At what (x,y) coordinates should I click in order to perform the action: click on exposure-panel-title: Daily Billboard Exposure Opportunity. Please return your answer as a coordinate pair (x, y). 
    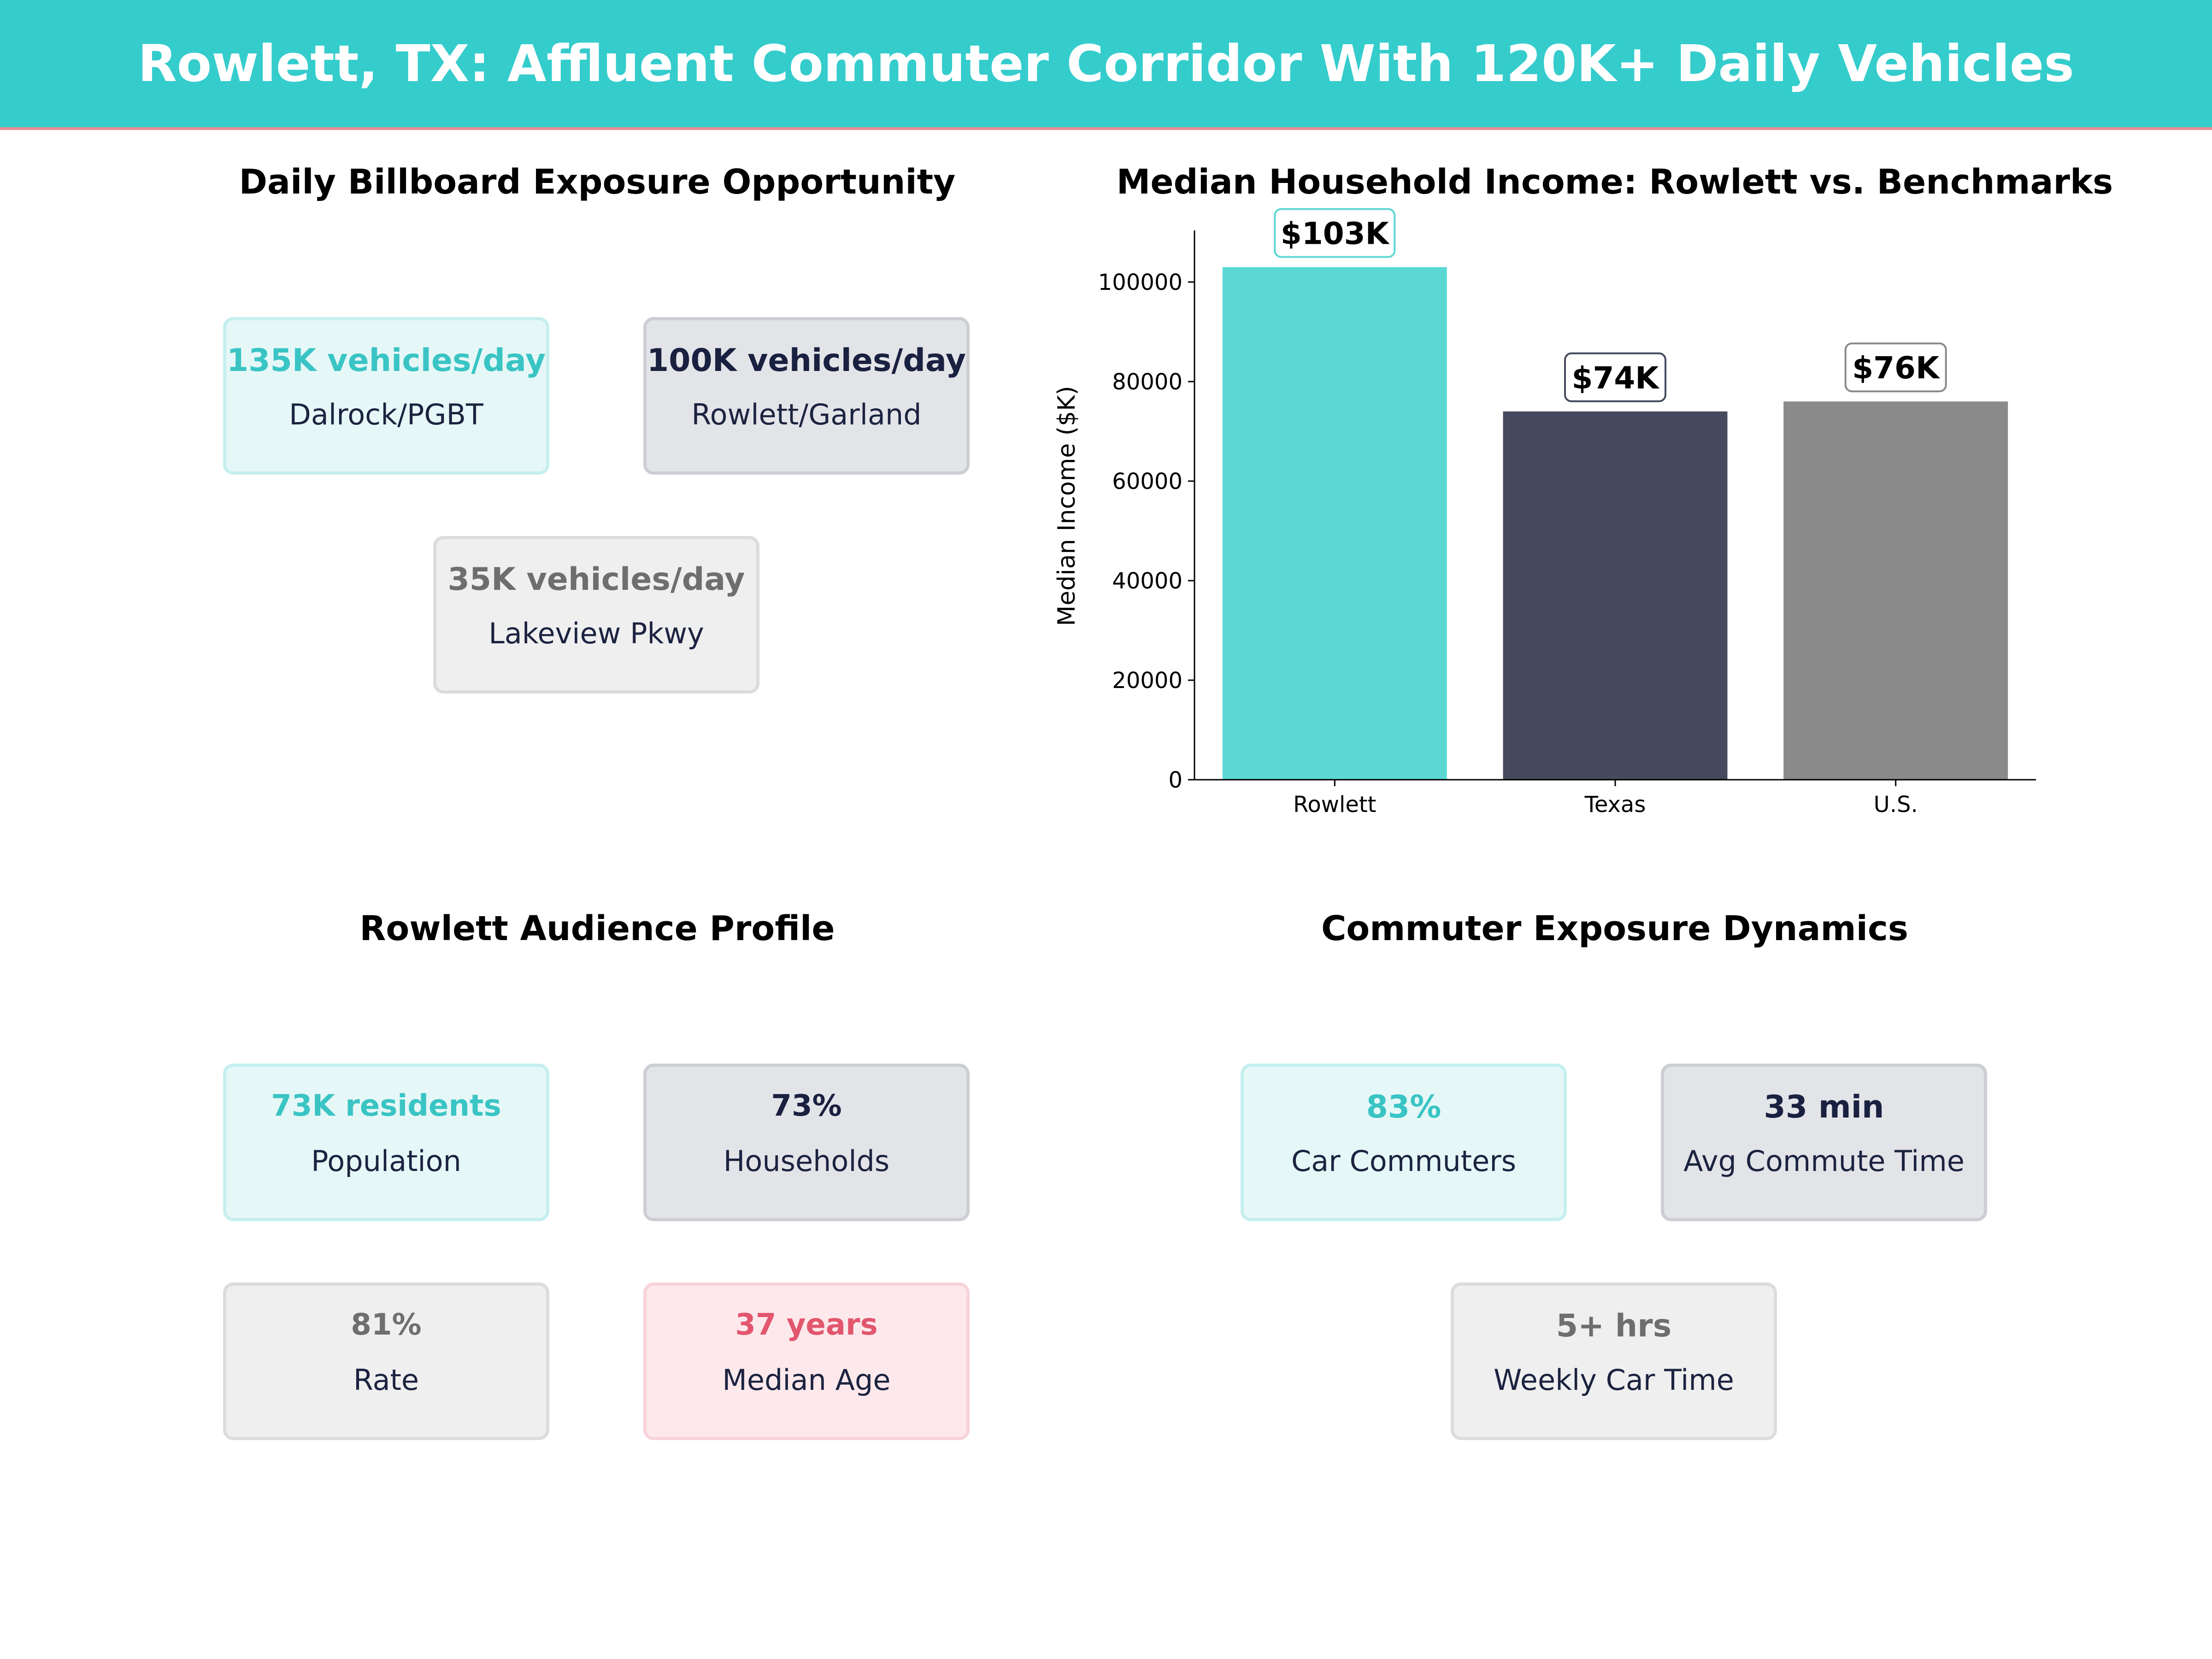
    Looking at the image, I should click on (597, 182).